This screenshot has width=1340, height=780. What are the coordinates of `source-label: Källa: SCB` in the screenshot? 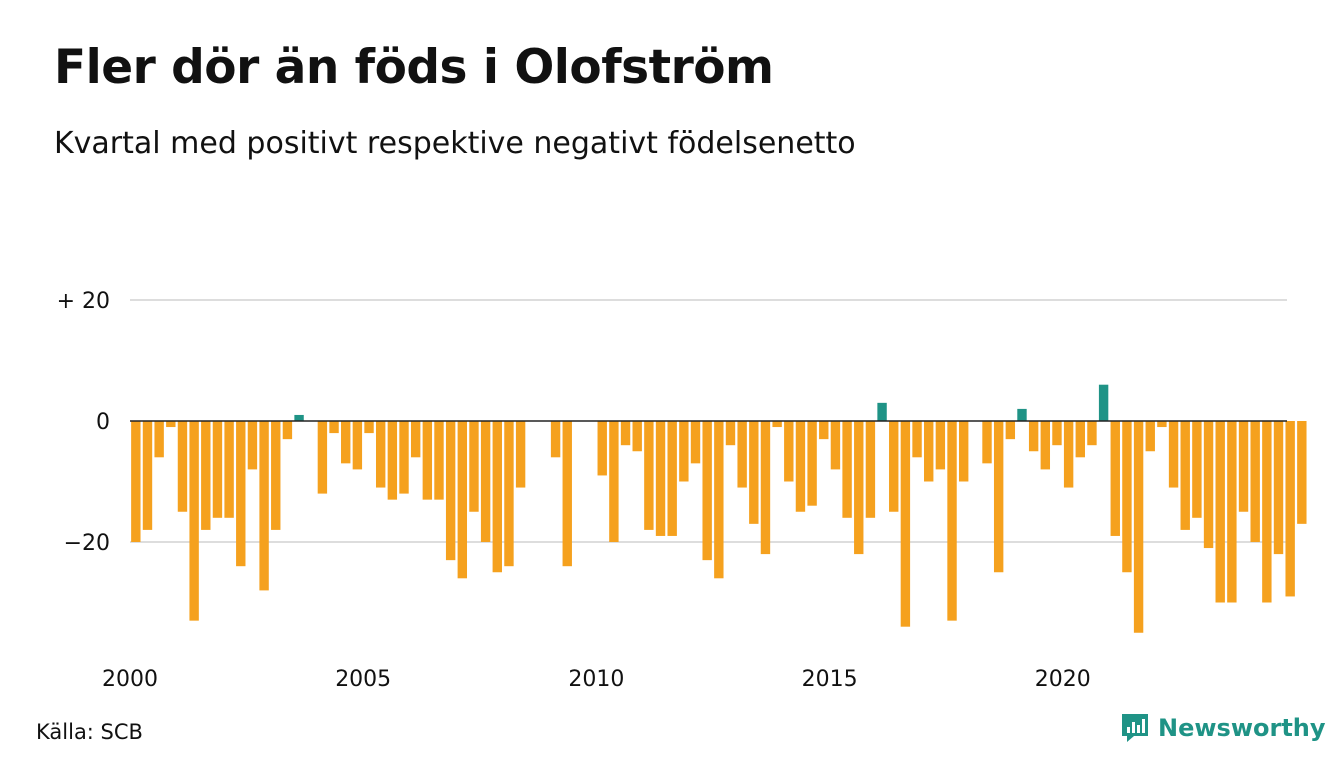 It's located at (89, 732).